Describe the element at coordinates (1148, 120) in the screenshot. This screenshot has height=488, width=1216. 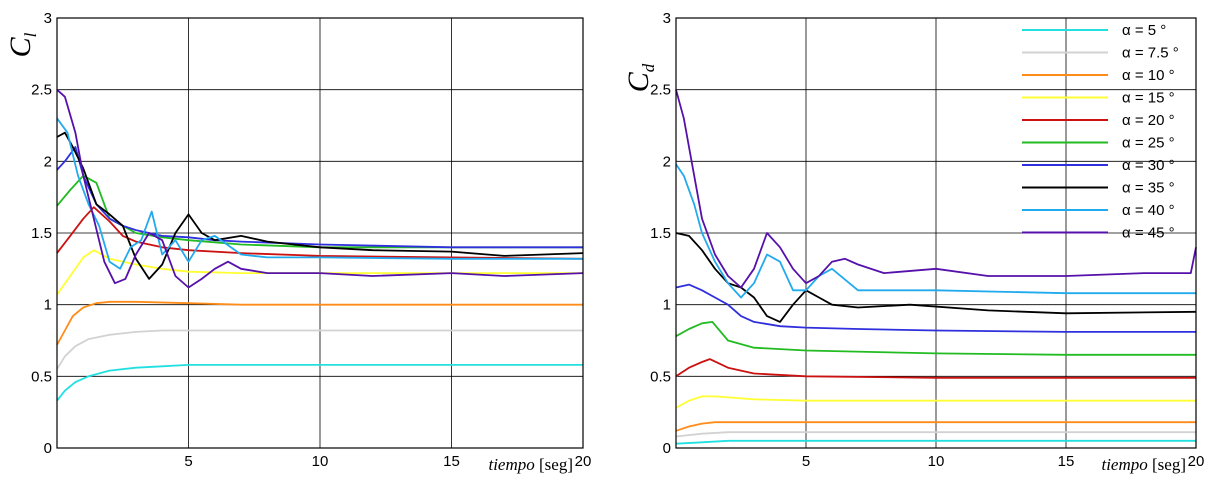
I see `legend-label: α = 20 °` at that location.